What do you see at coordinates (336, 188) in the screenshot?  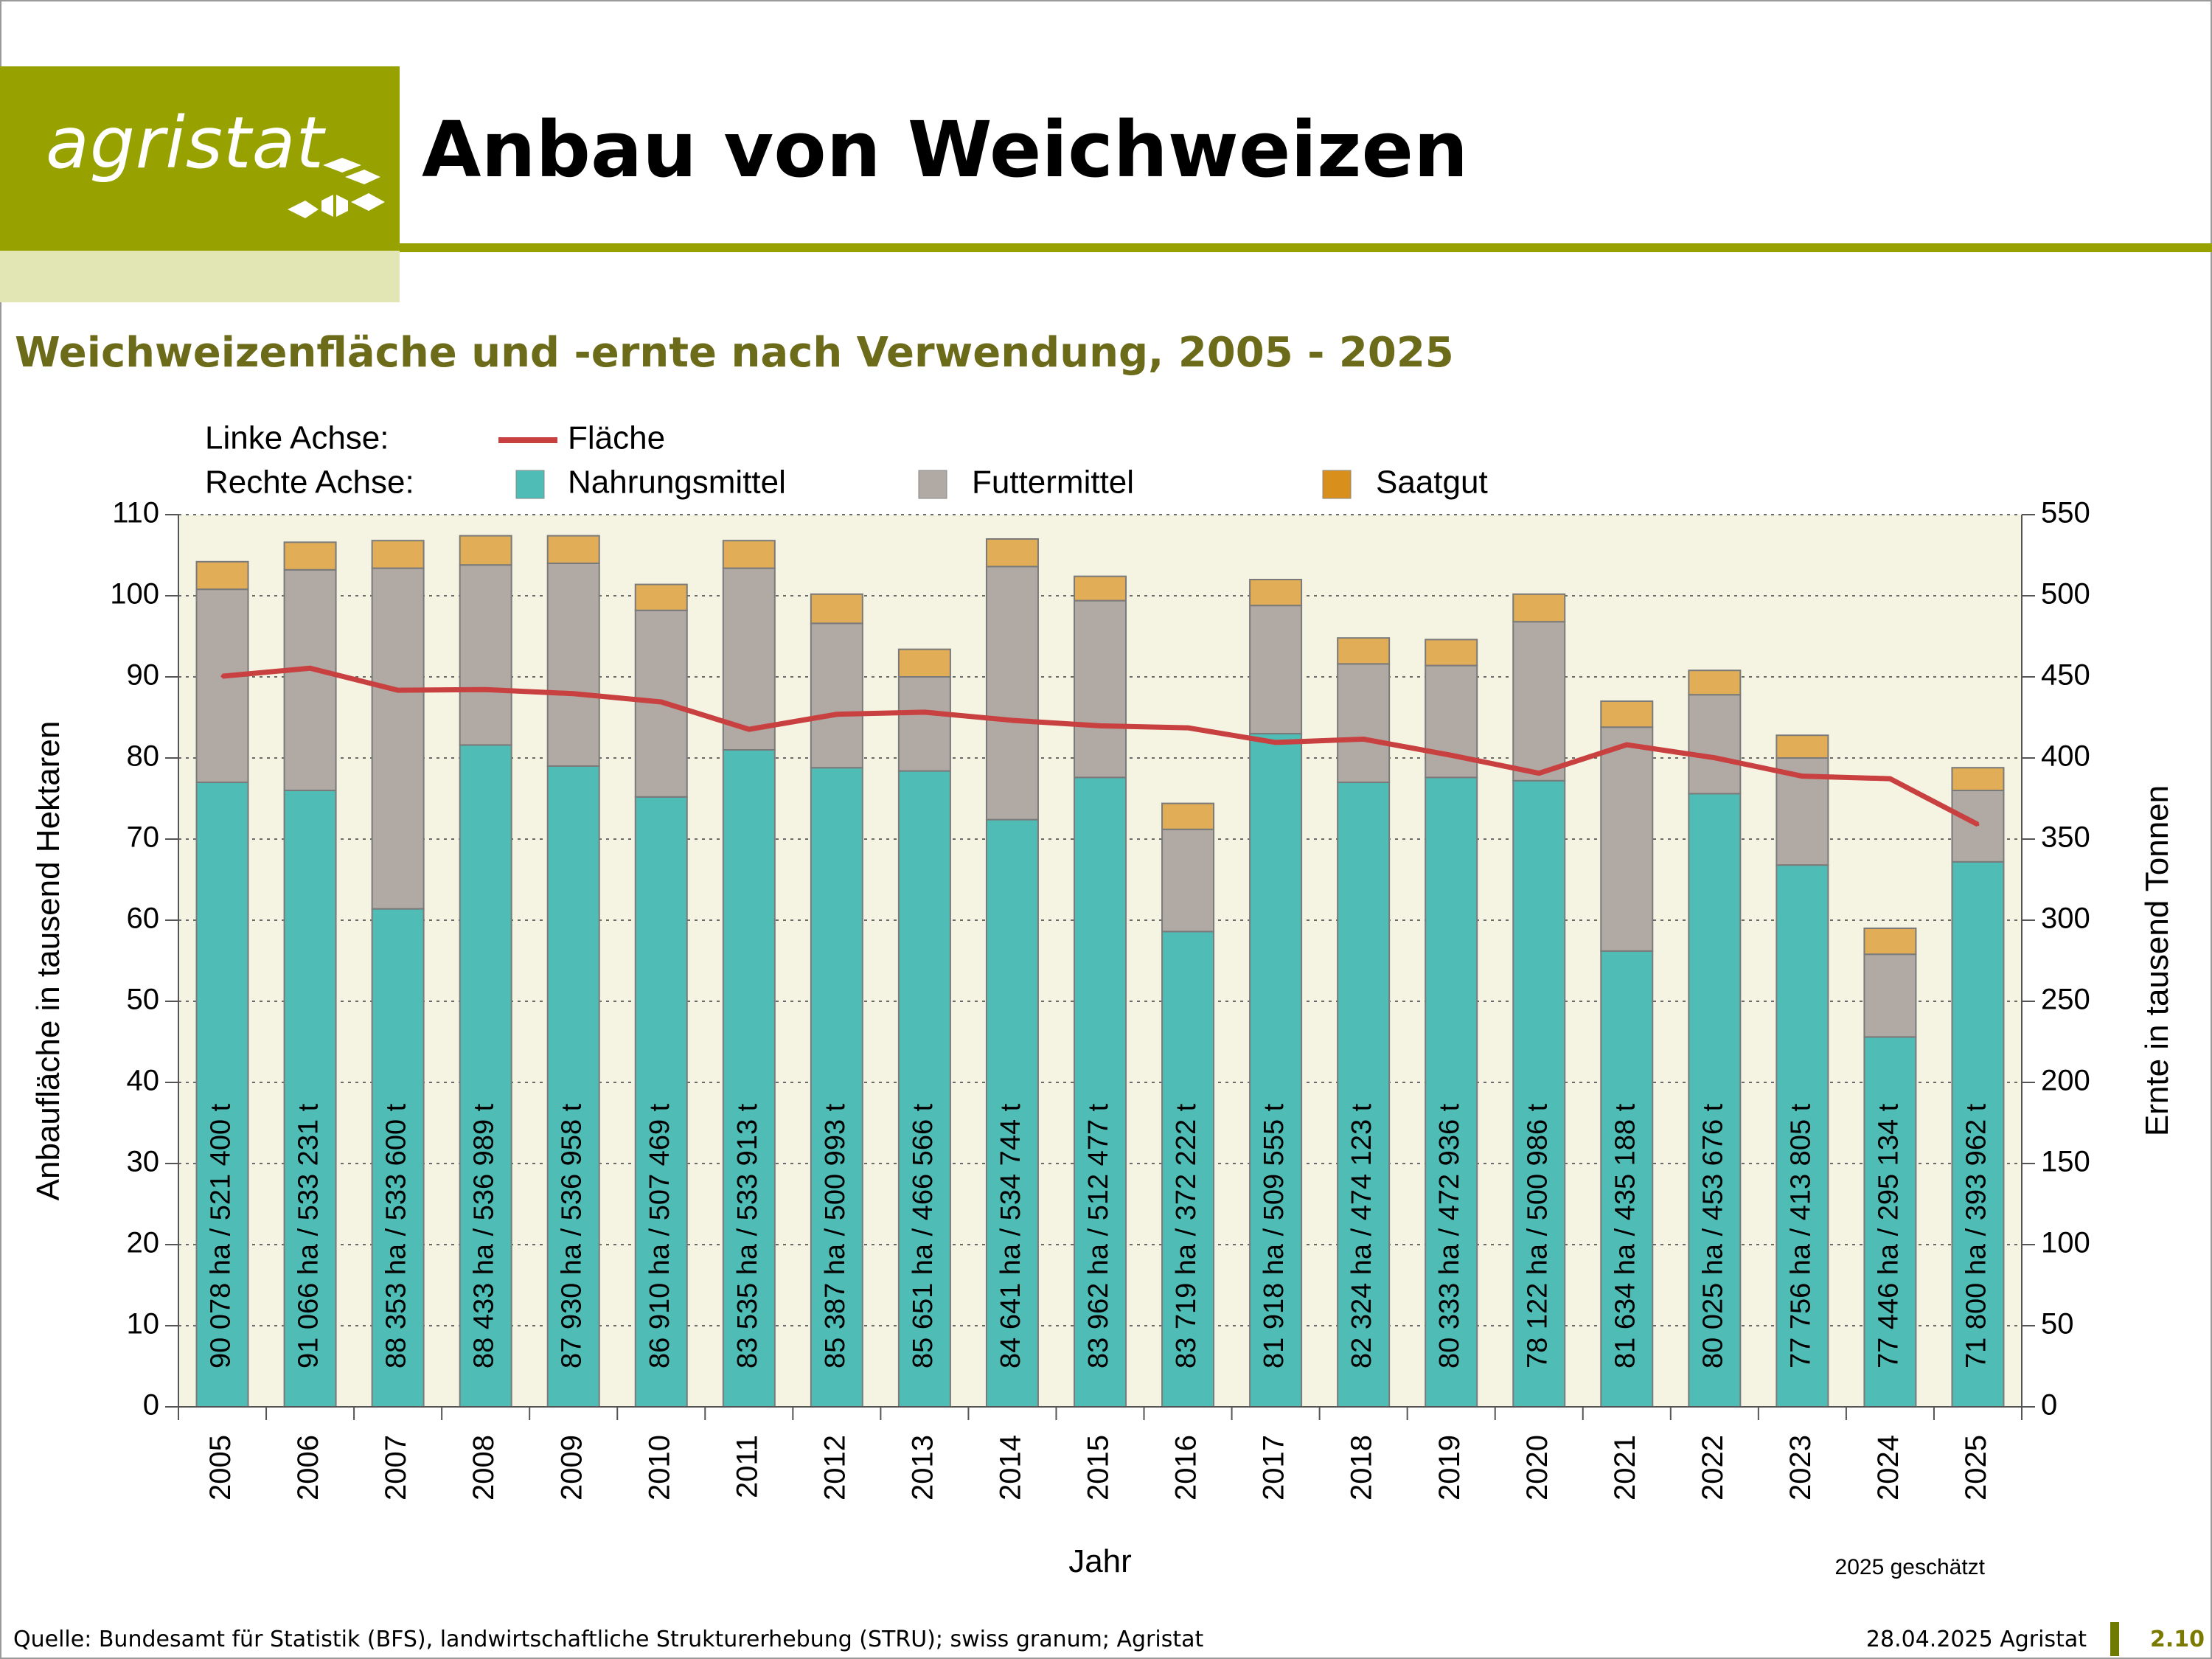 I see `agristat-logo-mark-icon` at bounding box center [336, 188].